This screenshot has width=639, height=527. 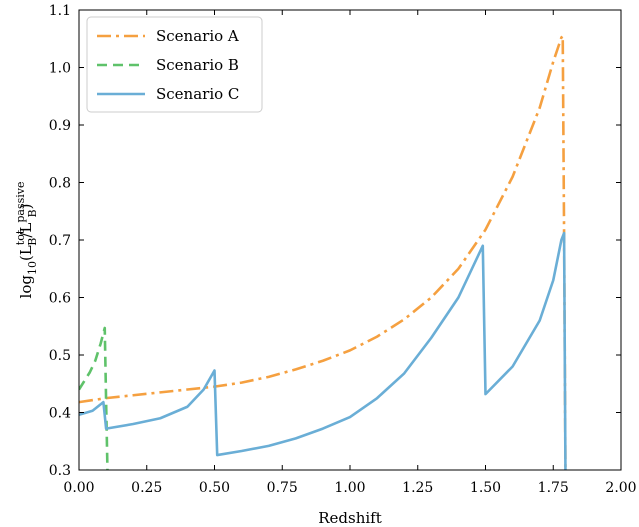 What do you see at coordinates (349, 488) in the screenshot?
I see `x-tick-label: 1.00` at bounding box center [349, 488].